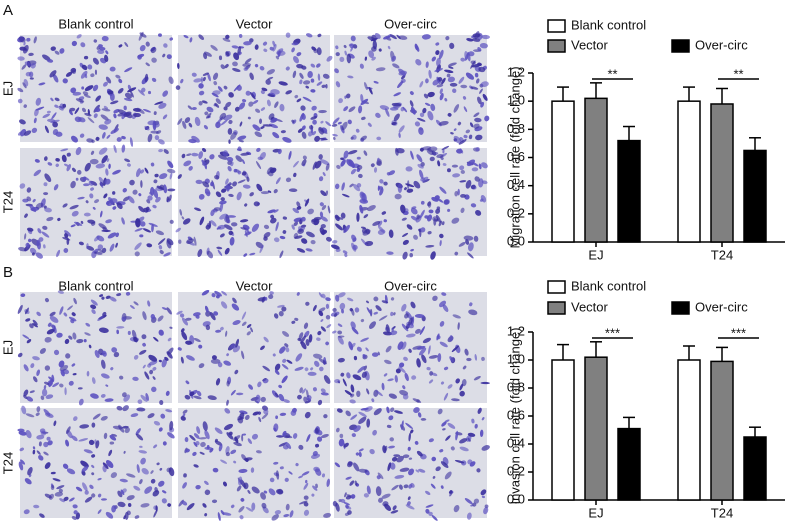 Image resolution: width=800 pixels, height=523 pixels. What do you see at coordinates (516, 184) in the screenshot?
I see `y-tick-label: 0.4` at bounding box center [516, 184].